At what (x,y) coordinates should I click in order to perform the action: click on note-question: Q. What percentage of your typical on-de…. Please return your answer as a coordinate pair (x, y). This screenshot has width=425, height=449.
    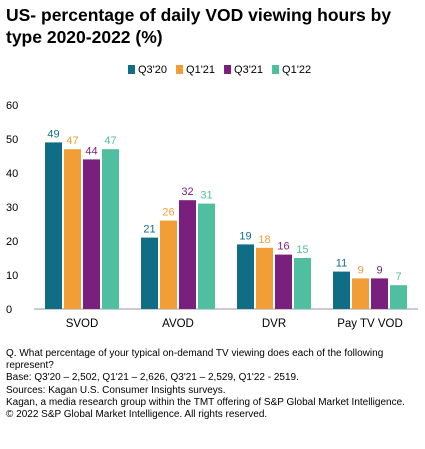
    Looking at the image, I should click on (195, 360).